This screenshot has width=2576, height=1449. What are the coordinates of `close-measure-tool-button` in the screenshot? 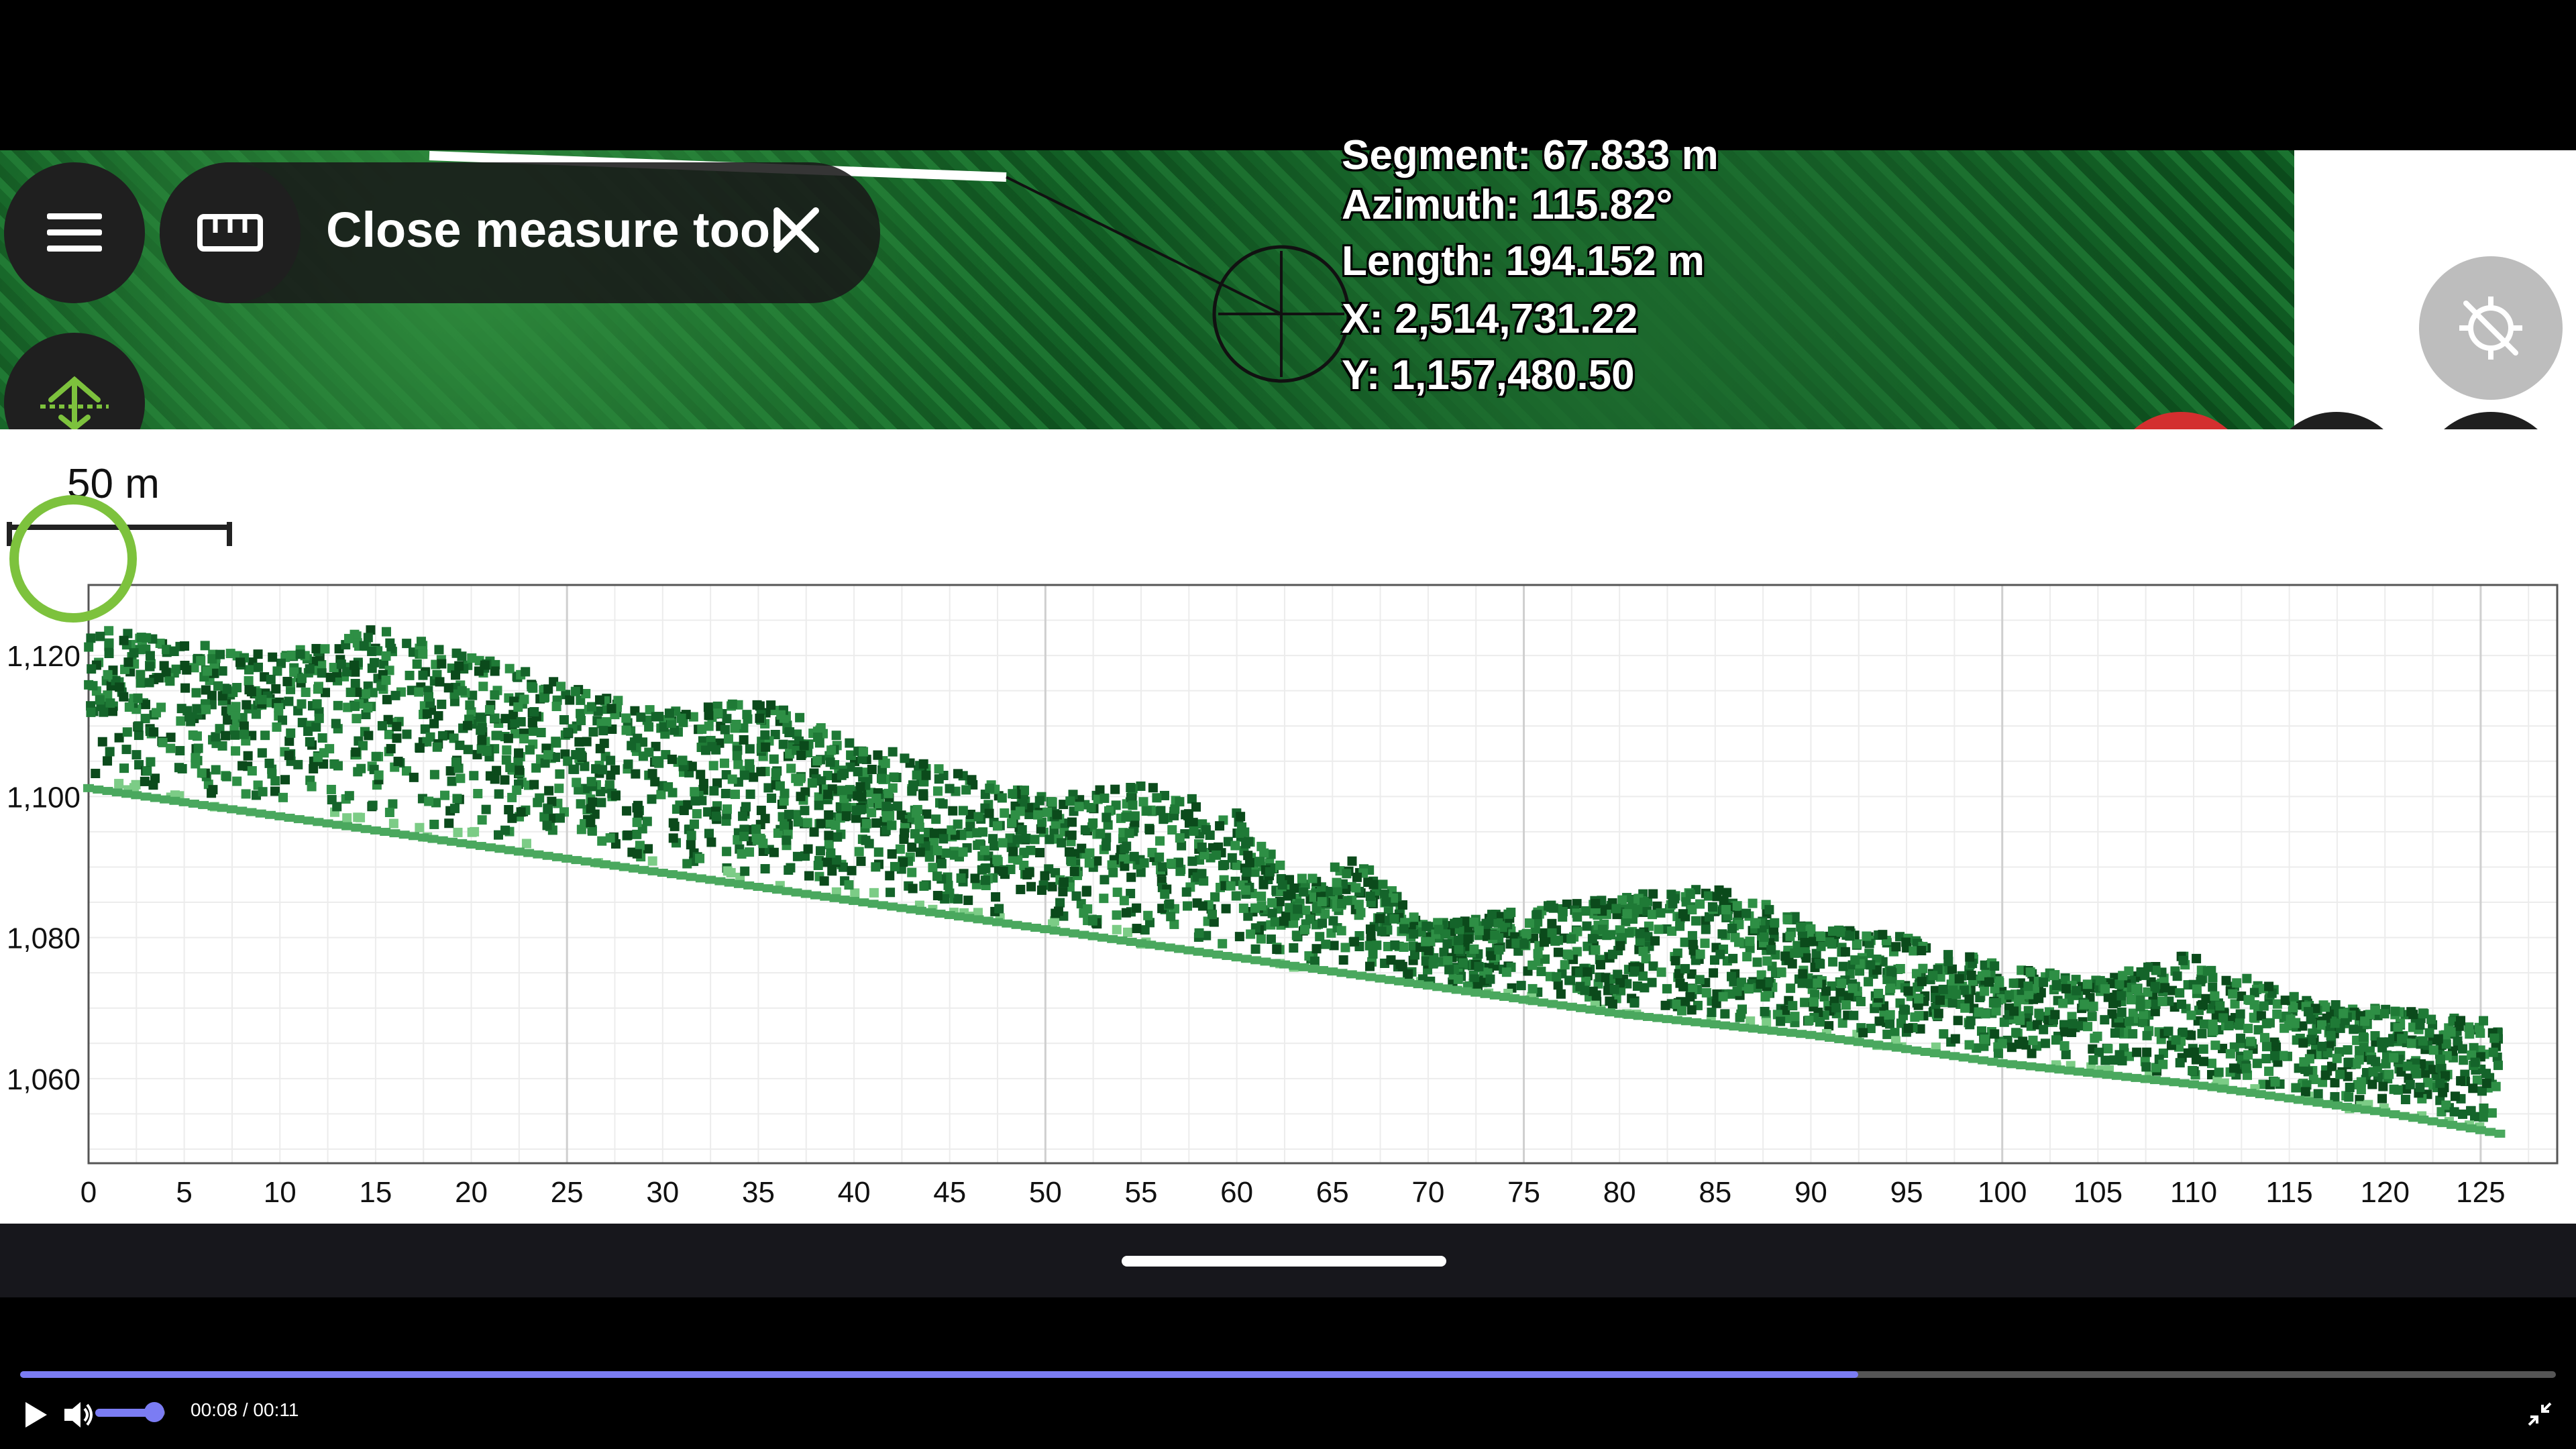 It's located at (796, 230).